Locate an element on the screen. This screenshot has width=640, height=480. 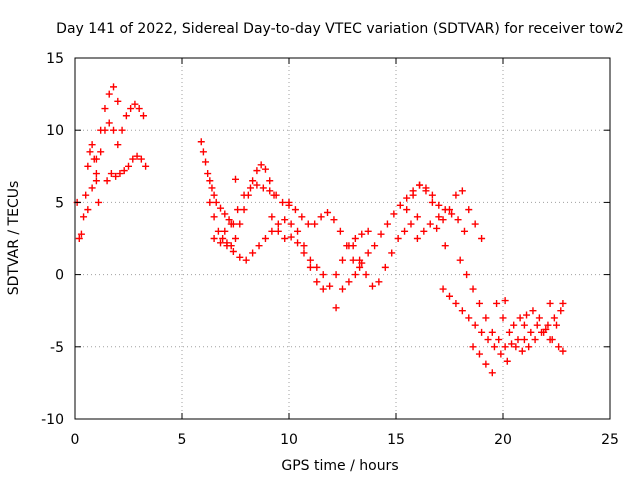
x-tick-label: 25 is located at coordinates (610, 440).